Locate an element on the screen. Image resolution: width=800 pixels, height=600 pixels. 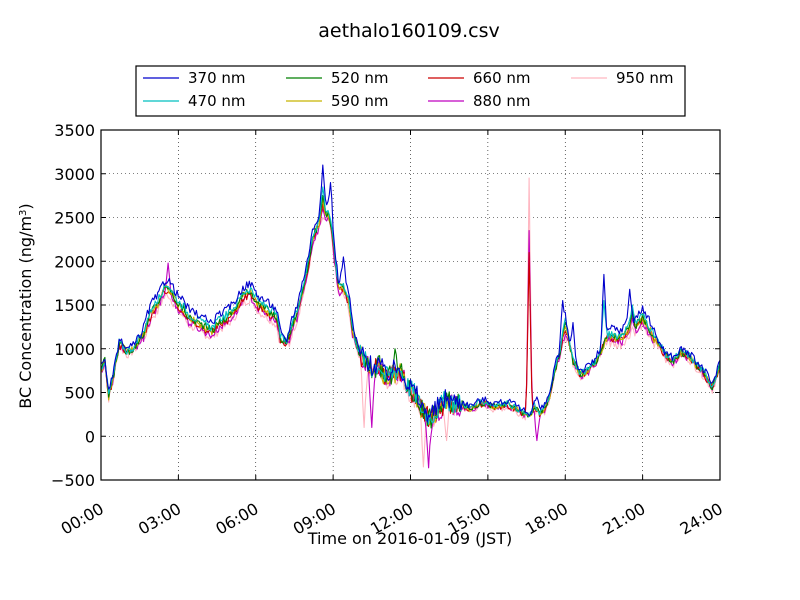
y-axis-label-main: BC Concentration (ng/m is located at coordinates (25, 312).